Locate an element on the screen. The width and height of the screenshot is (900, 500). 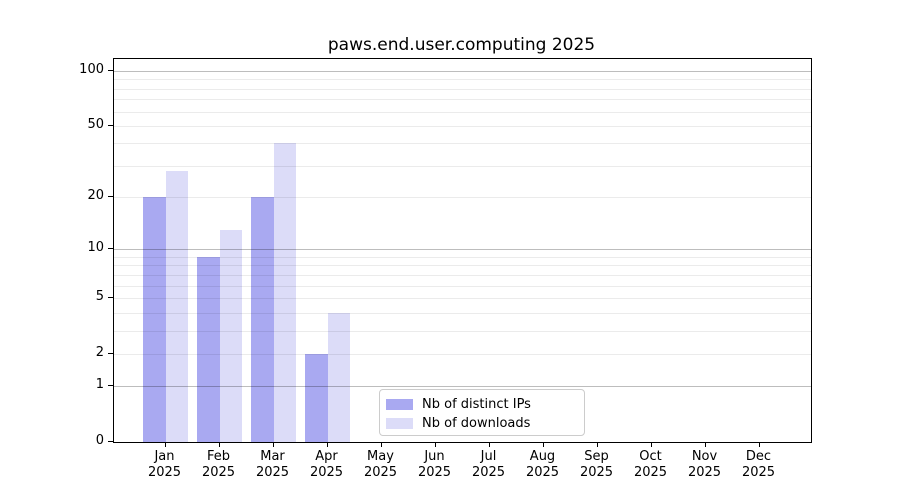
legend-label-downloads: Nb of downloads is located at coordinates (476, 423).